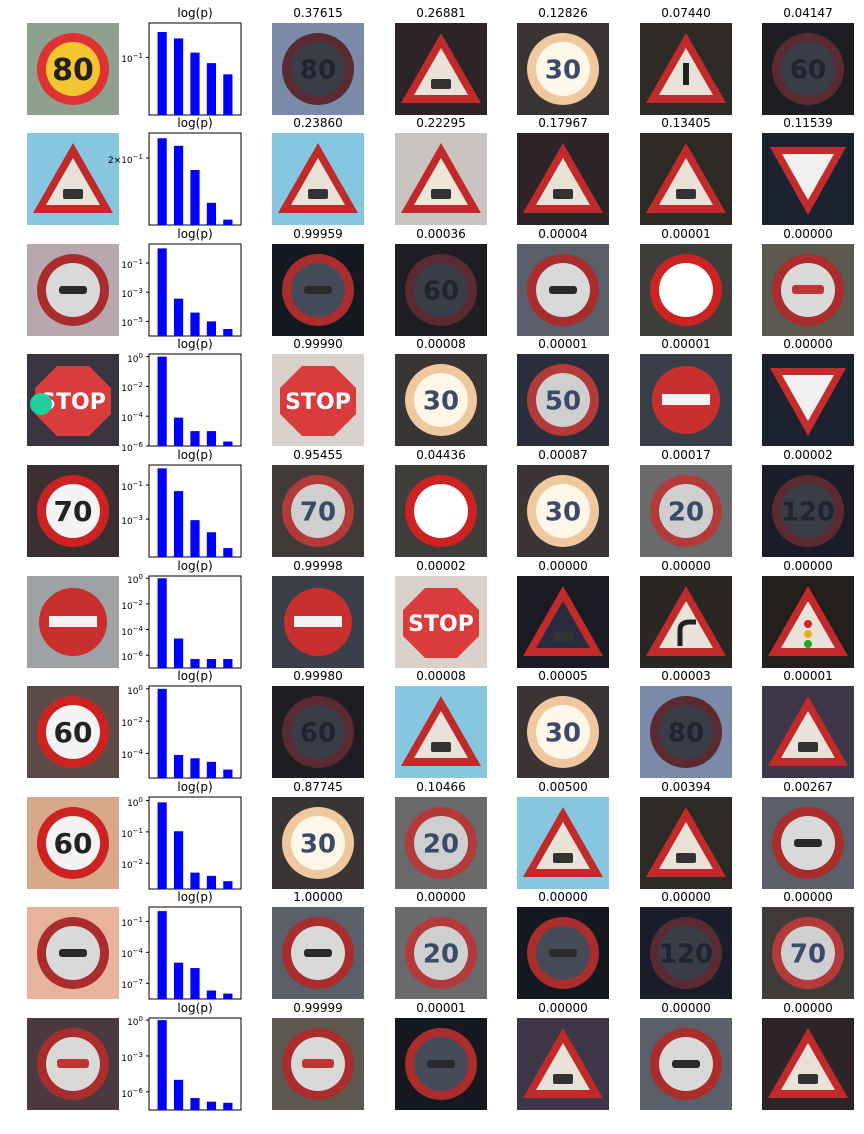 This screenshot has height=1134, width=864. What do you see at coordinates (318, 344) in the screenshot?
I see `match-probability: 0.99990` at bounding box center [318, 344].